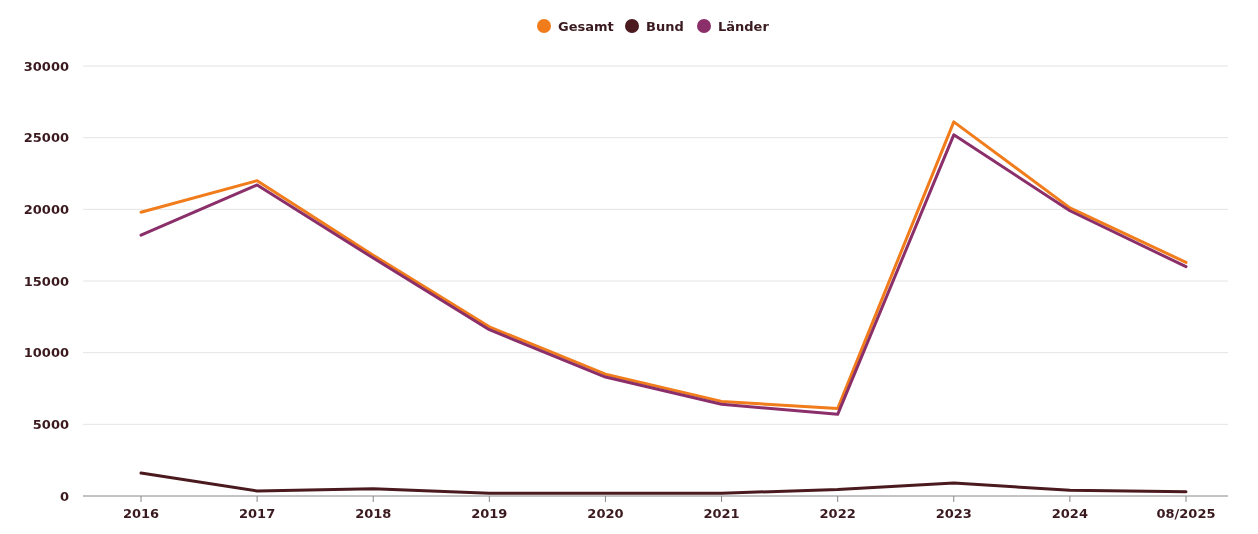  I want to click on y-tick-label: 0, so click(64, 496).